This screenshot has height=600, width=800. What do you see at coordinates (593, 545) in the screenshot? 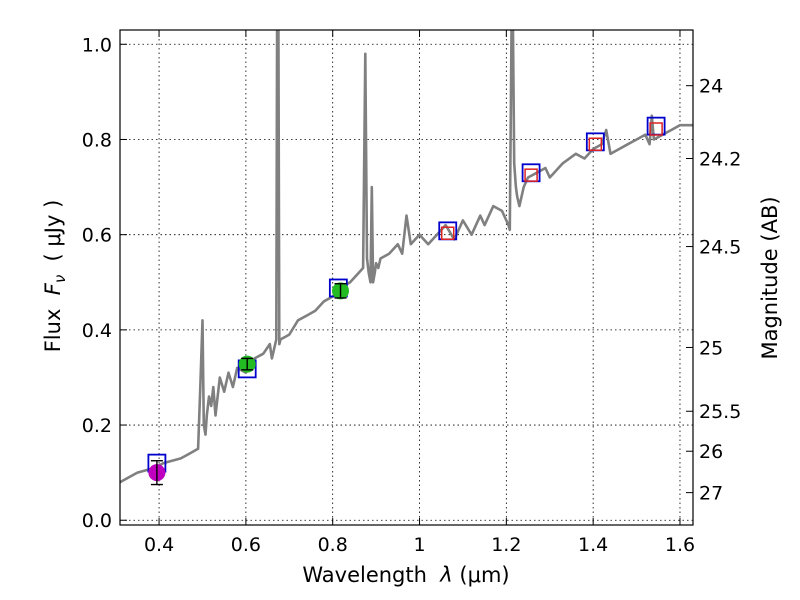
I see `x-tick-label: 1.4` at bounding box center [593, 545].